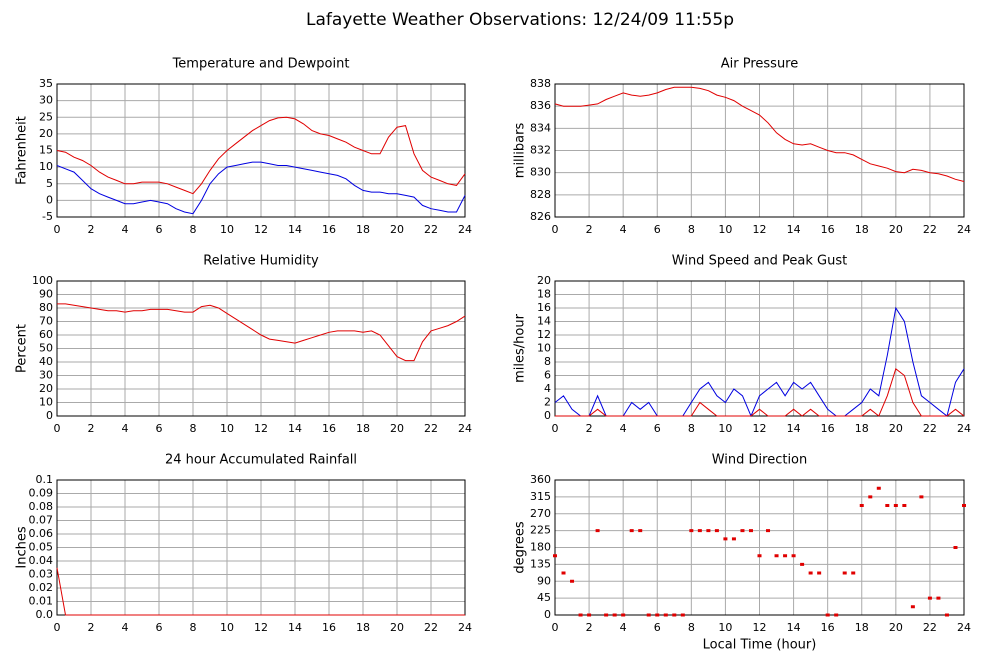 Image resolution: width=999 pixels, height=659 pixels. I want to click on y-tick-label: 100, so click(42, 280).